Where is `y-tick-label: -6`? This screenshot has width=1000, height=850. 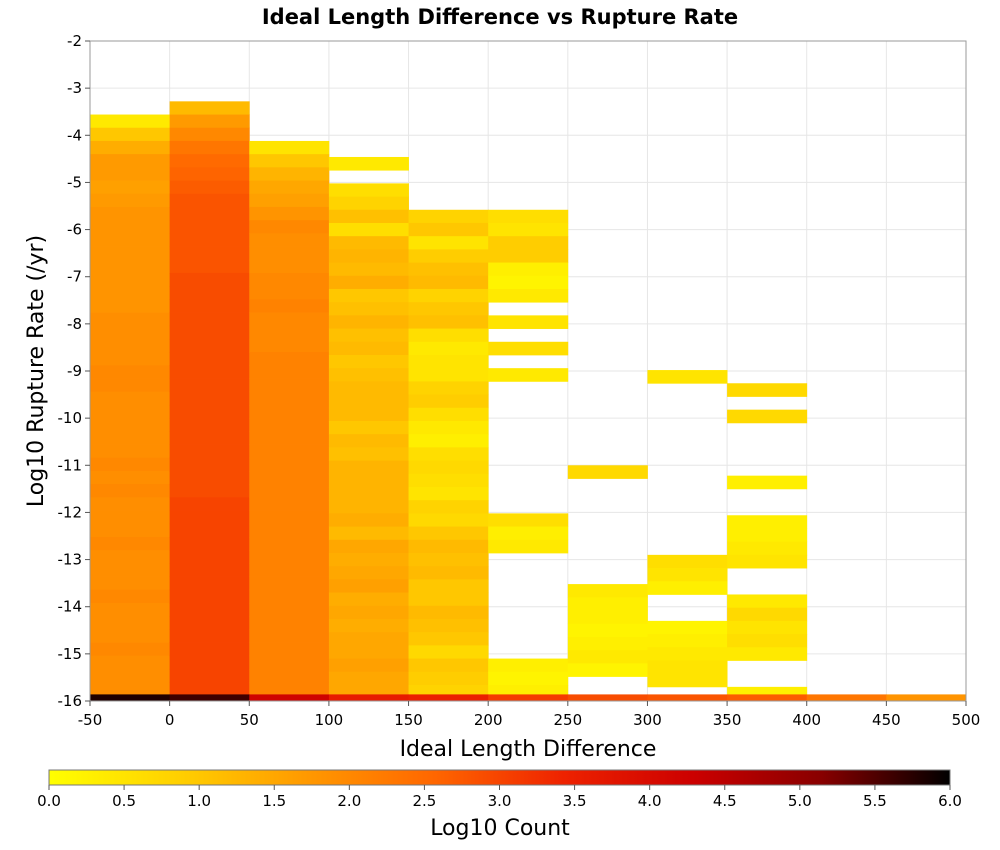
y-tick-label: -6 is located at coordinates (74, 230).